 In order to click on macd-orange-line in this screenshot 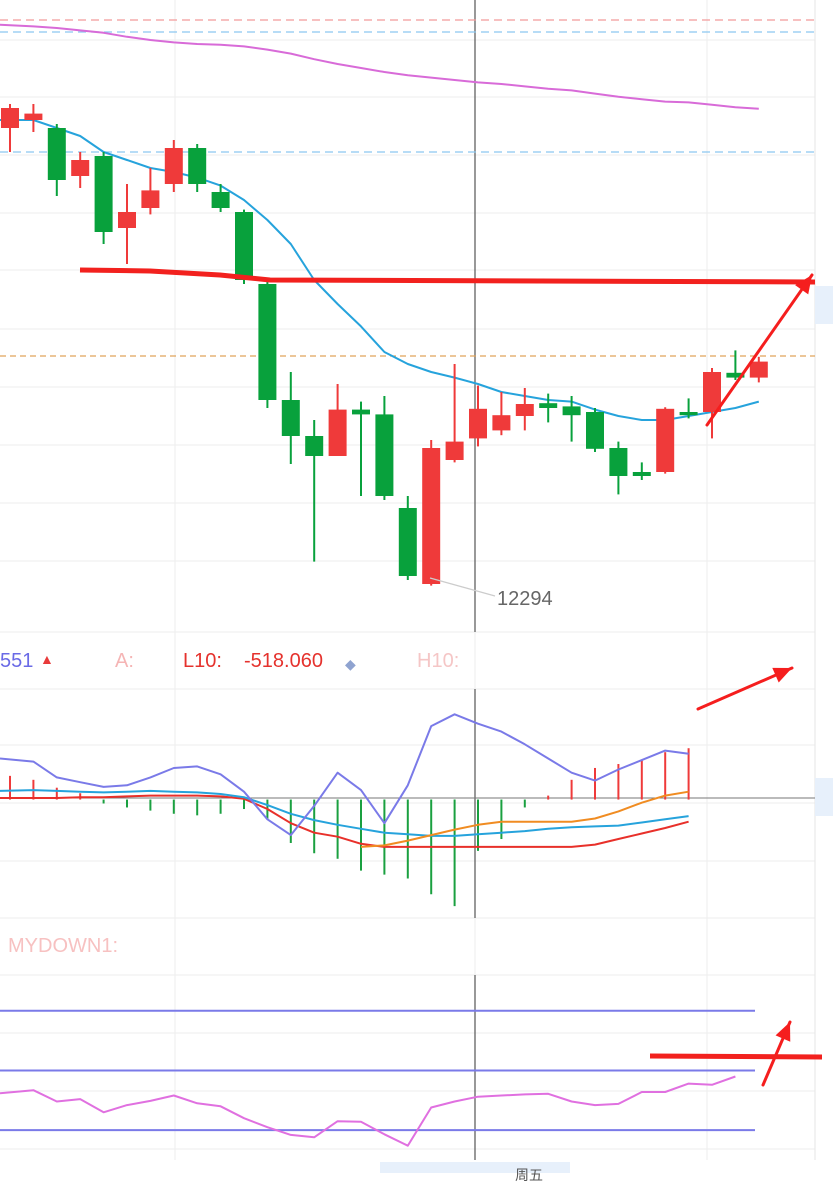, I will do `click(524, 819)`.